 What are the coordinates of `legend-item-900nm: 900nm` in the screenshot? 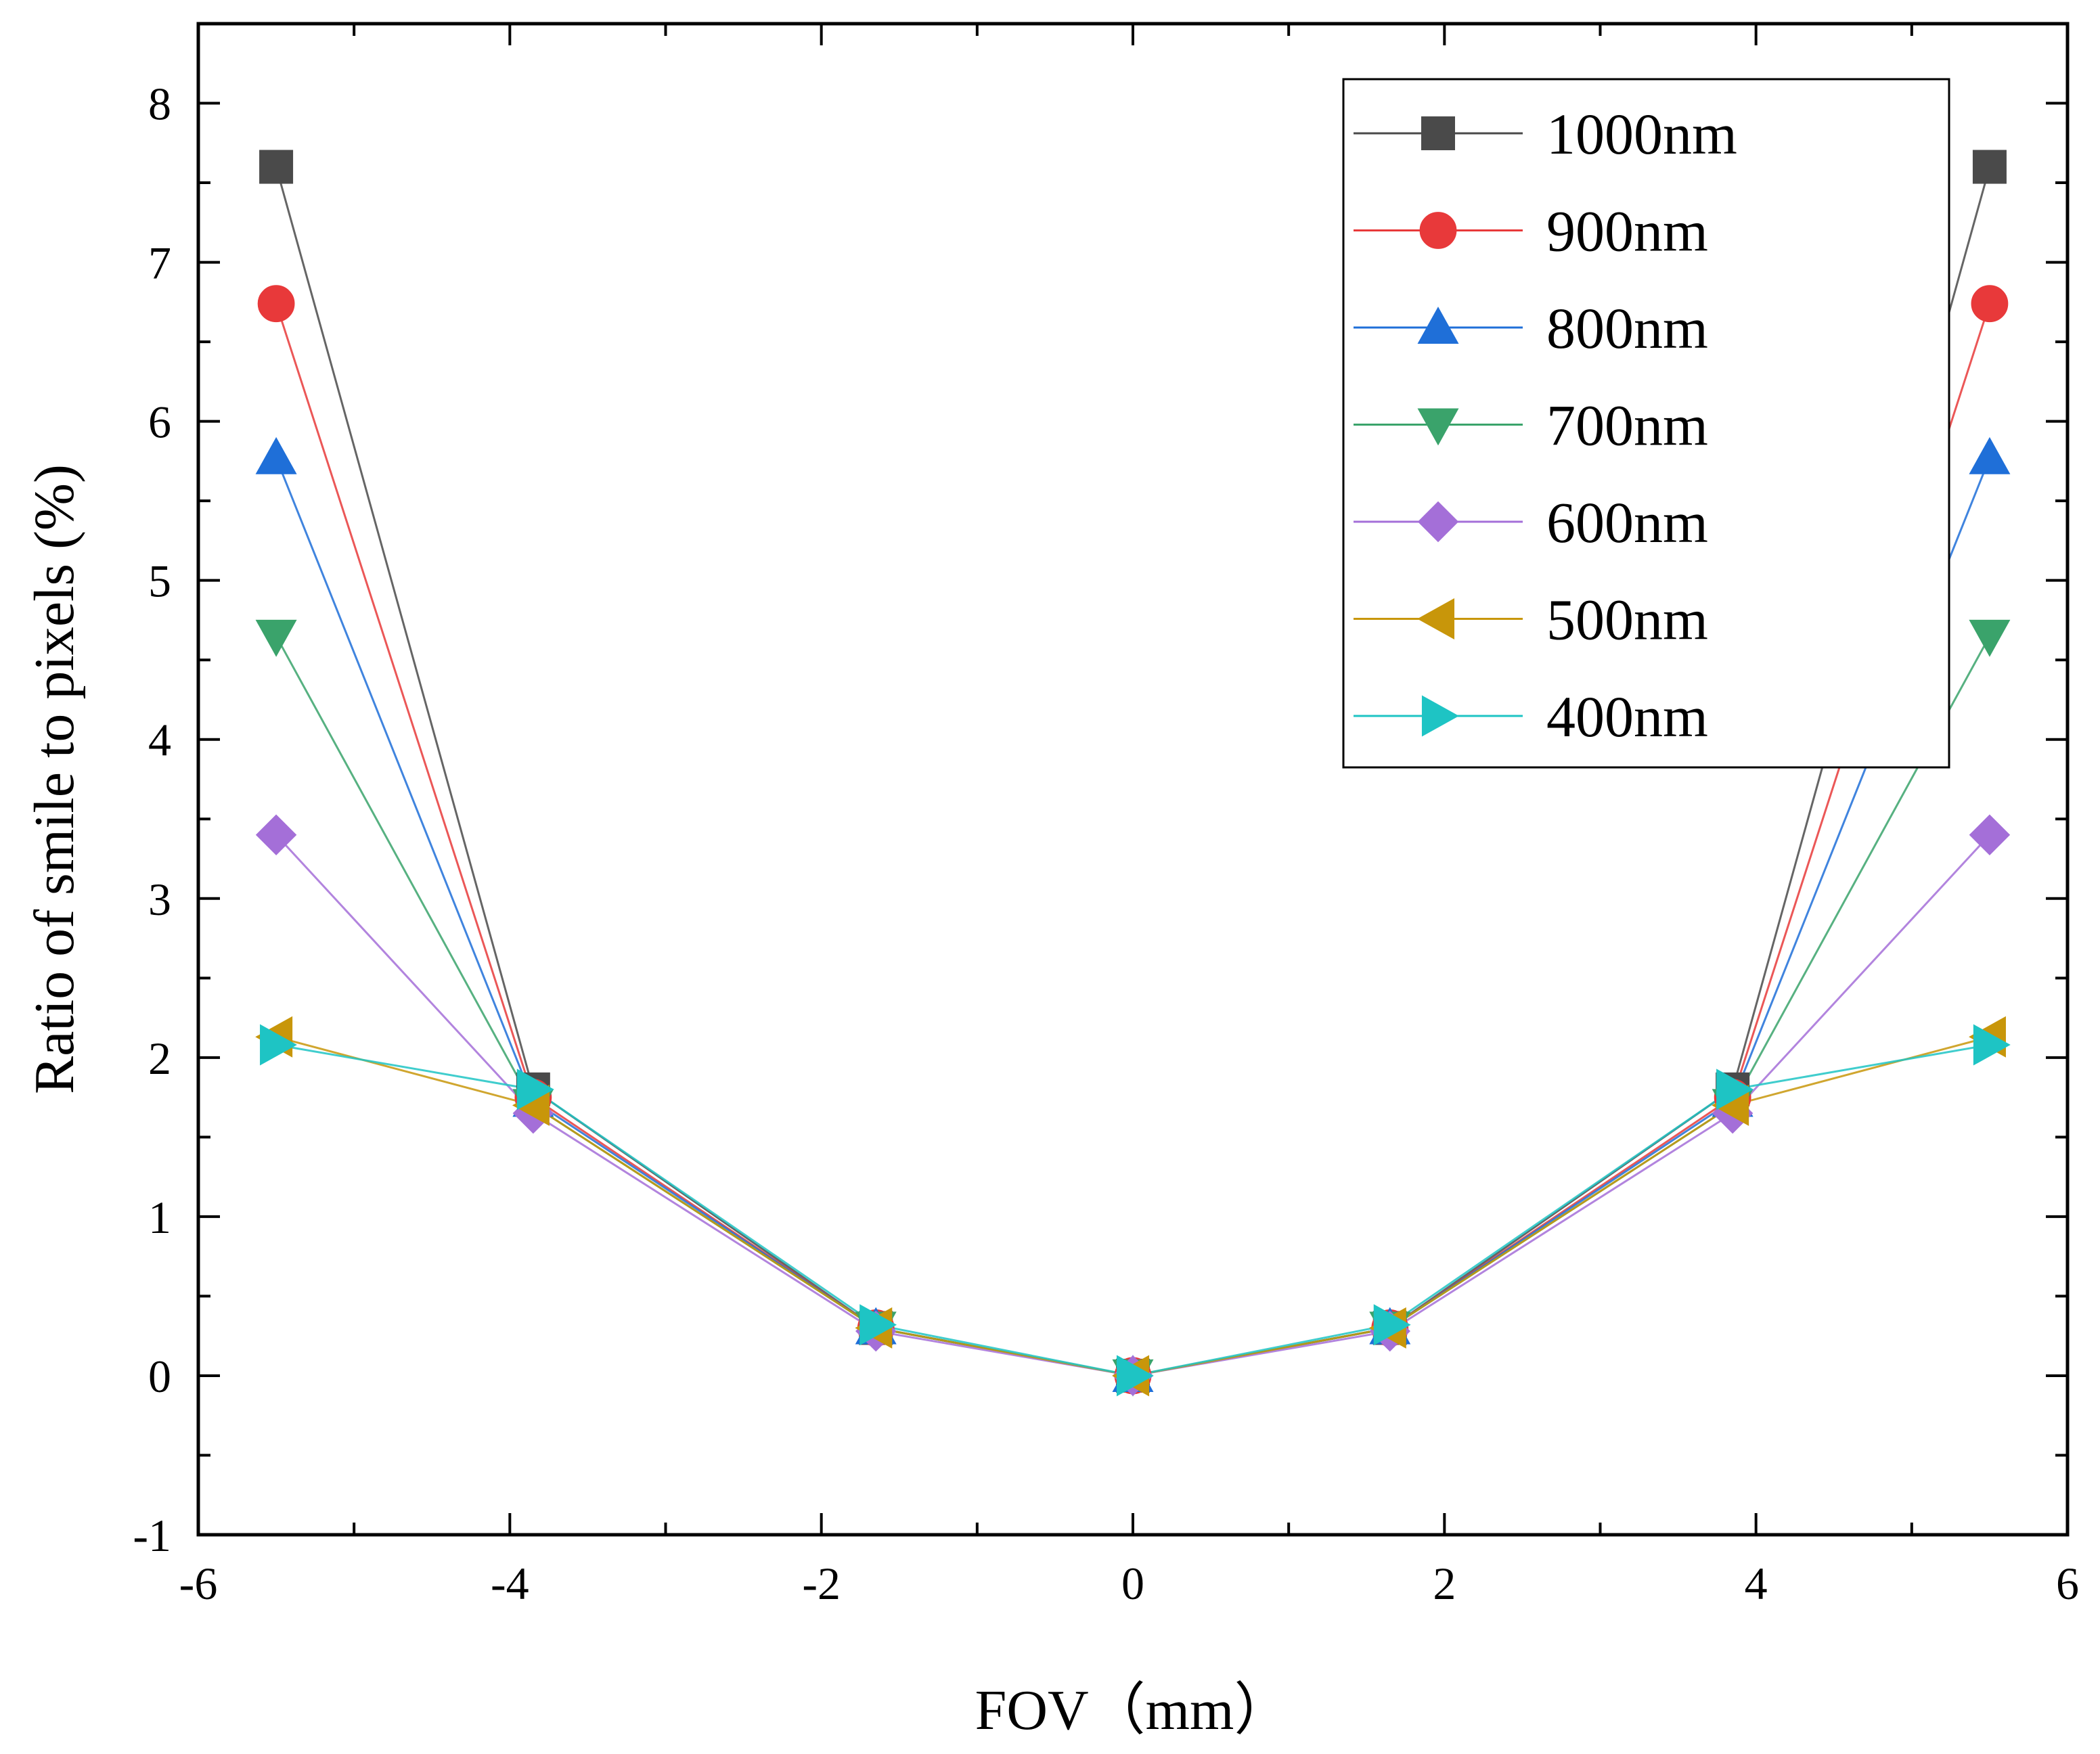 It's located at (1531, 231).